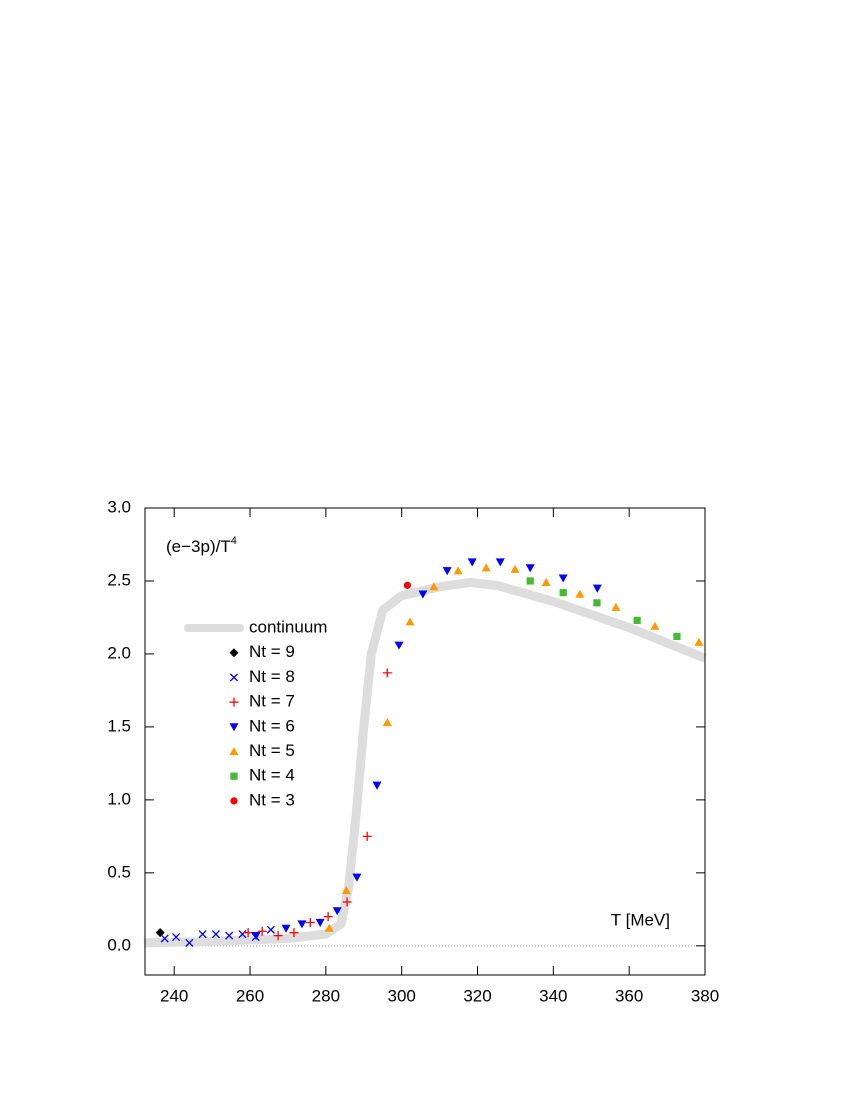  I want to click on x-tick-label: 300, so click(401, 995).